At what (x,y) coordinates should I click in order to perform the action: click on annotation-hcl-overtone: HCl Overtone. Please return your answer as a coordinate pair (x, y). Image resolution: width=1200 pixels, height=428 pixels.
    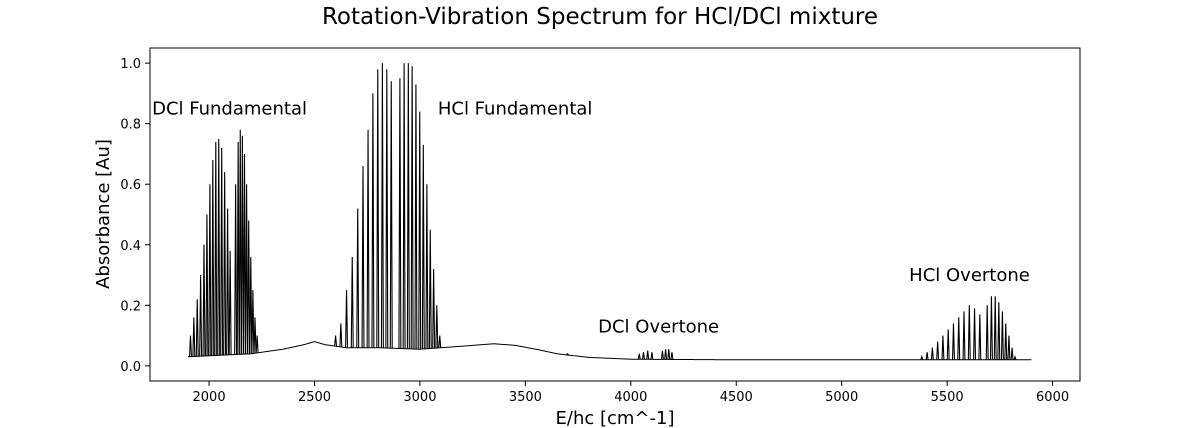
    Looking at the image, I should click on (969, 275).